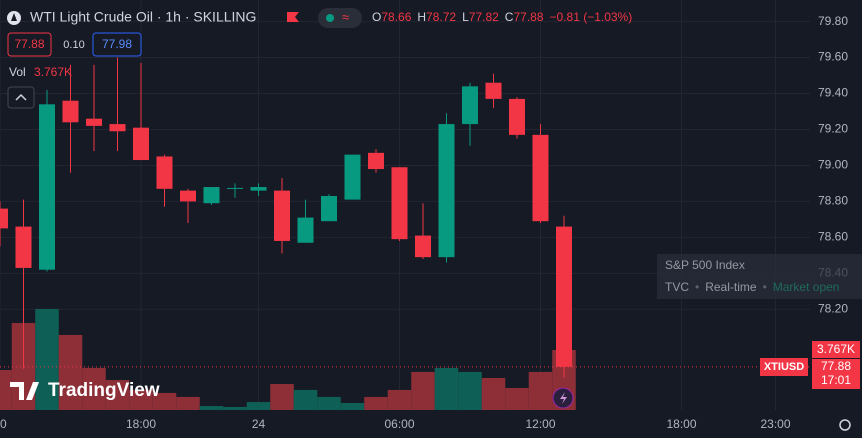  Describe the element at coordinates (833, 57) in the screenshot. I see `y-tick-label: 79.60` at that location.